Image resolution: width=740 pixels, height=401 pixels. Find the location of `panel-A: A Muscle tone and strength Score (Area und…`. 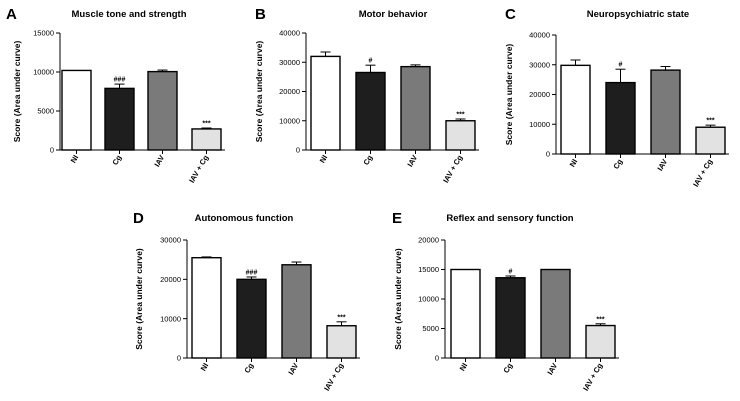

panel-A: A Muscle tone and strength Score (Area und… is located at coordinates (115, 95).